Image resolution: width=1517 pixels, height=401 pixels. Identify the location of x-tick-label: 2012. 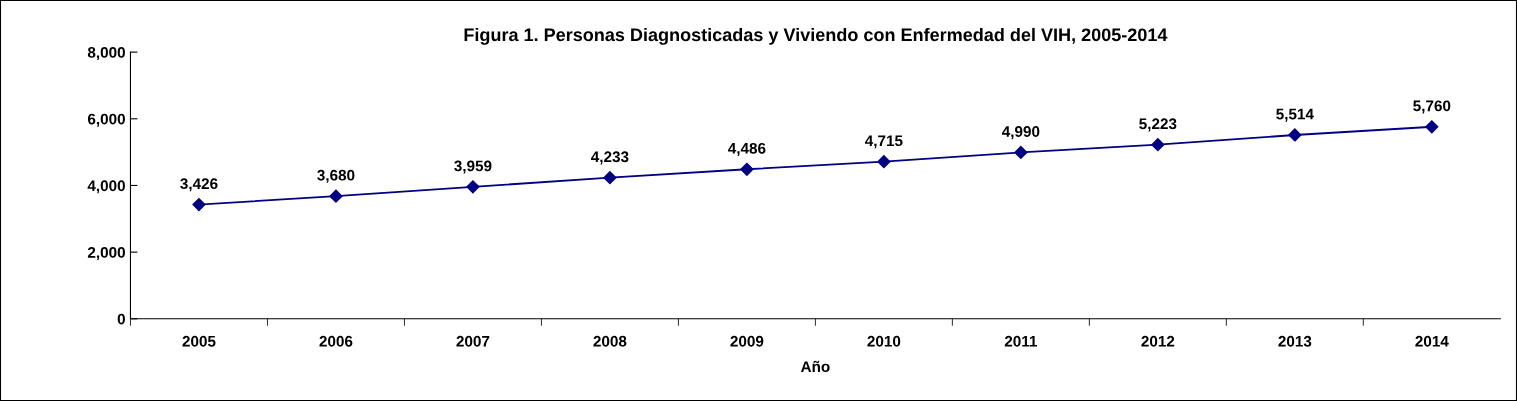
(1158, 341).